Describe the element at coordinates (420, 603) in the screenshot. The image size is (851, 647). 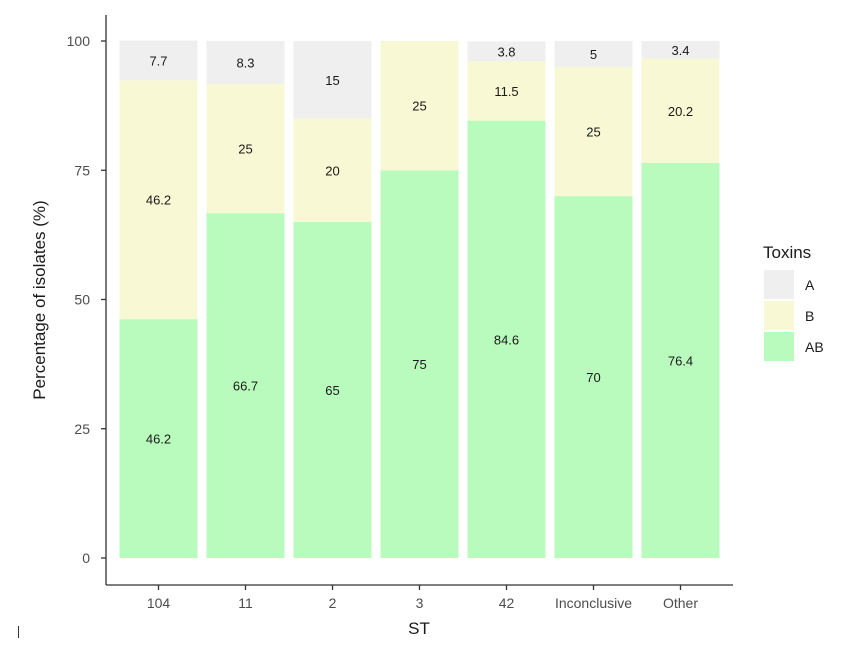
I see `x-tick-label: 3` at that location.